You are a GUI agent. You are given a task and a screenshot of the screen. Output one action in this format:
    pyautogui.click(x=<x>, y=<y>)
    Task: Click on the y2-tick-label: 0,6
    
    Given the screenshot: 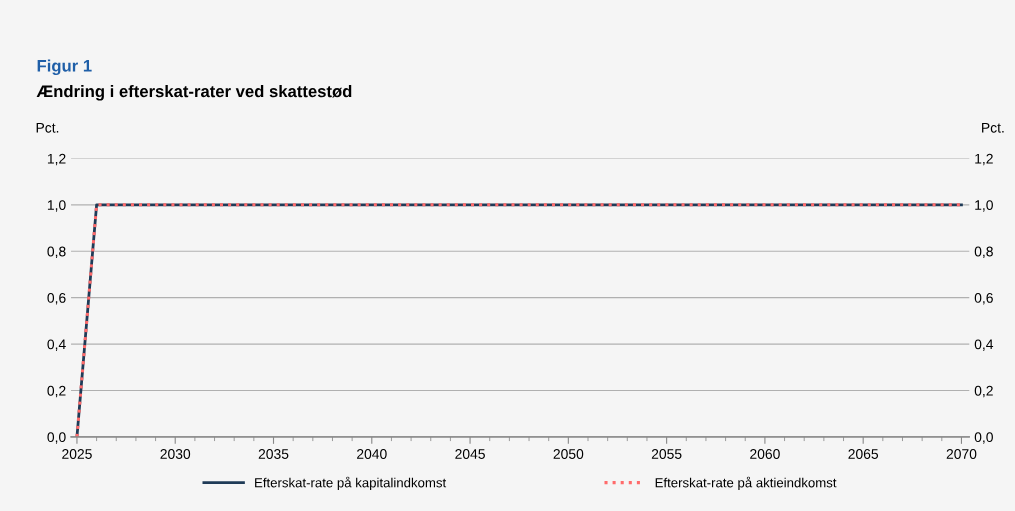 What is the action you would take?
    pyautogui.click(x=983, y=298)
    